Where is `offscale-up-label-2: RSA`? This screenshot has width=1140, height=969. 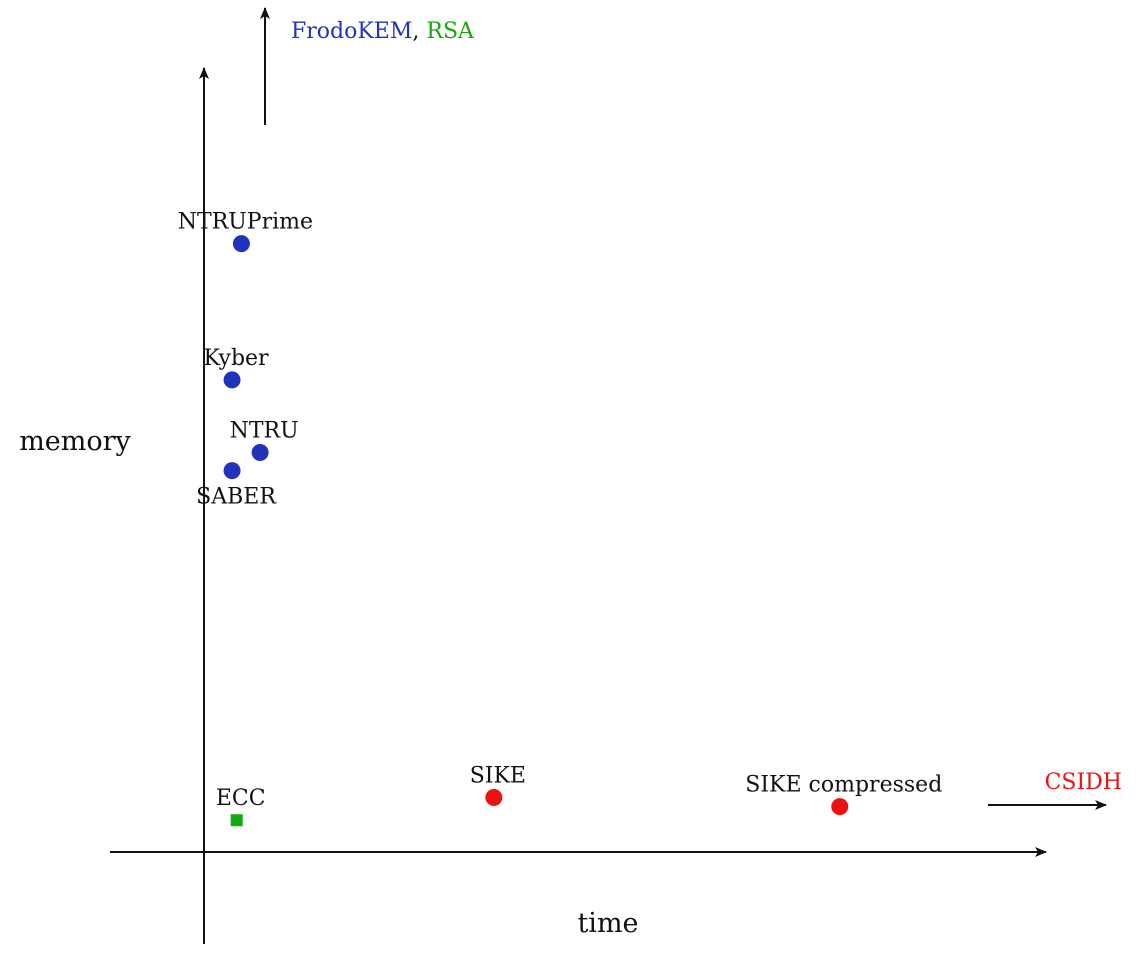 offscale-up-label-2: RSA is located at coordinates (450, 31).